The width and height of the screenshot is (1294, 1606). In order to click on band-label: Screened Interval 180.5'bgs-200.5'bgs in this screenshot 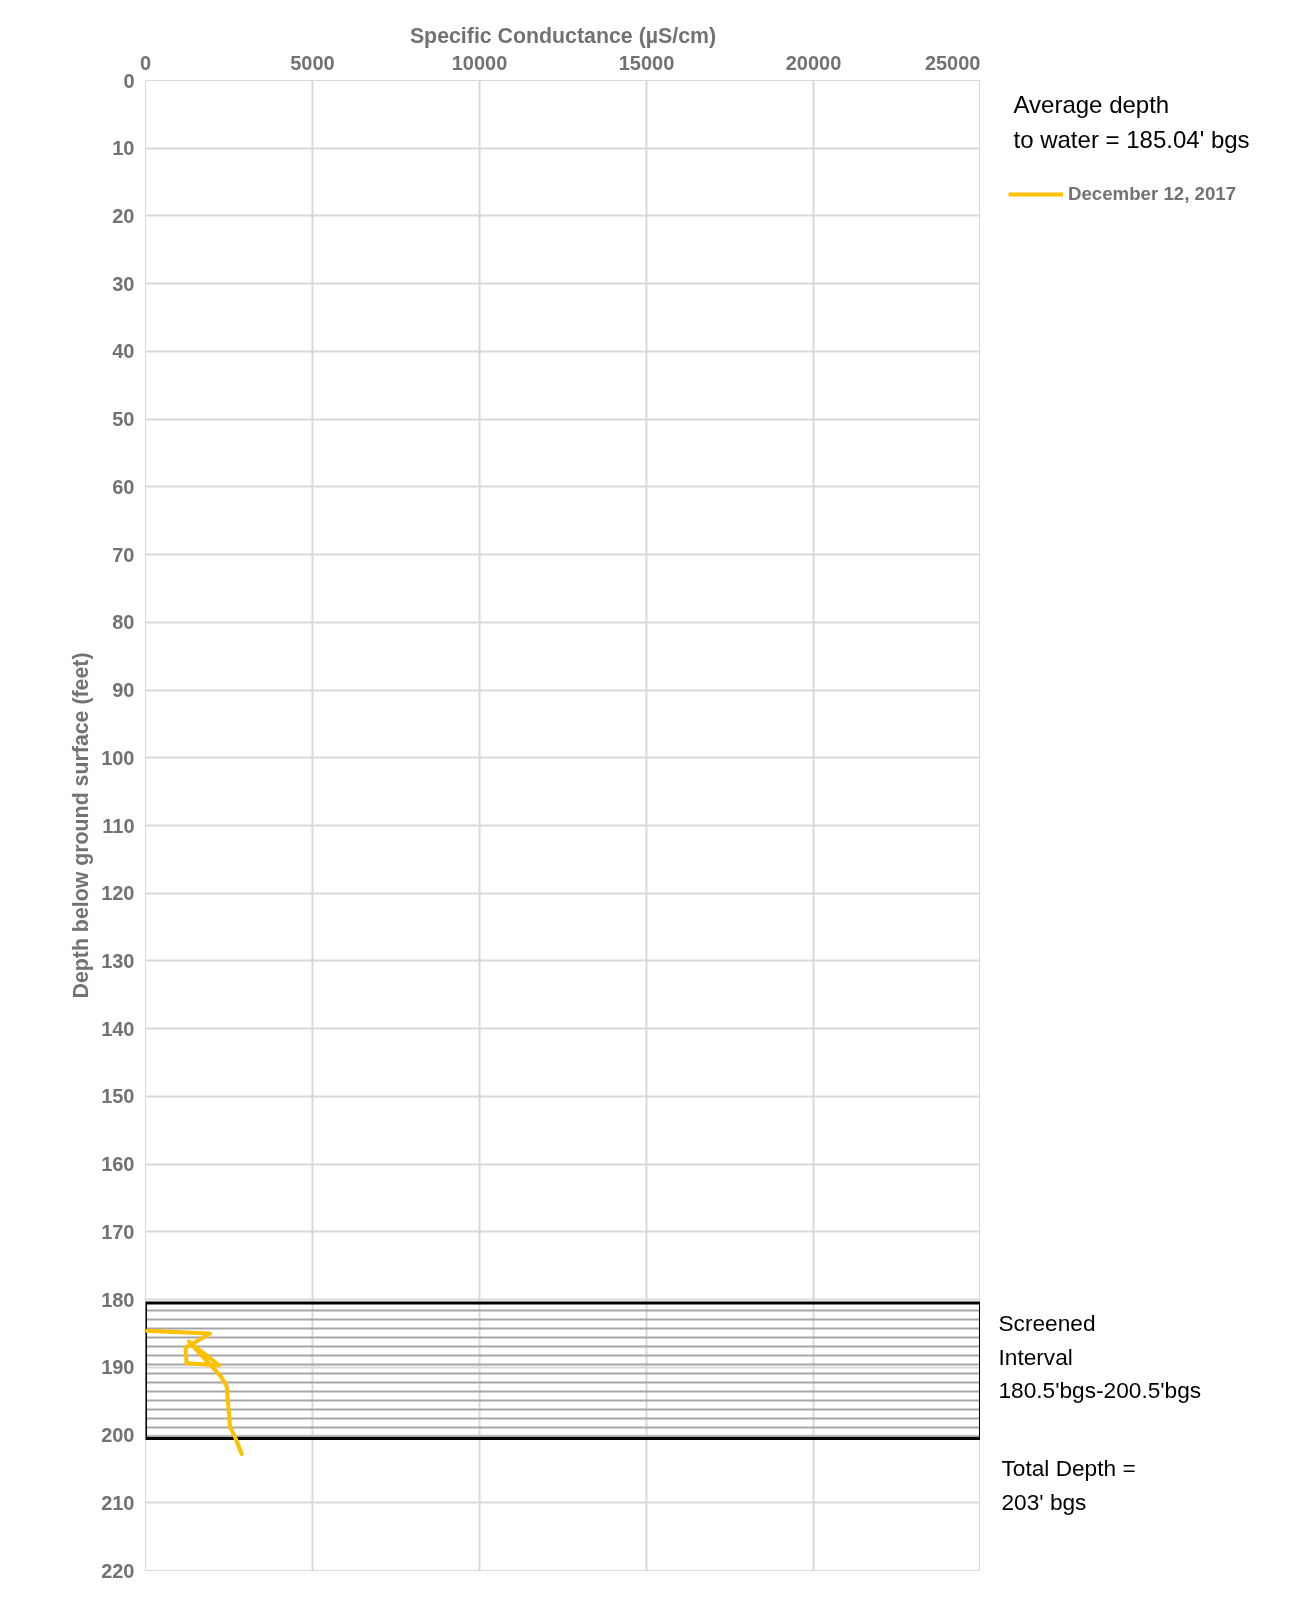, I will do `click(1100, 1356)`.